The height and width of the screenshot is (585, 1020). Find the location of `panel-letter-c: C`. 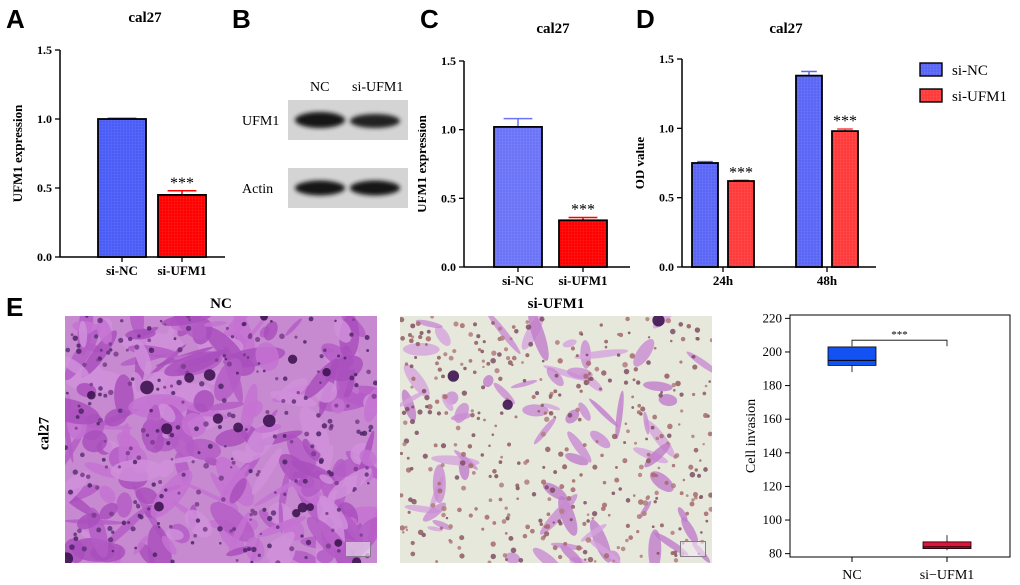

panel-letter-c: C is located at coordinates (429, 19).